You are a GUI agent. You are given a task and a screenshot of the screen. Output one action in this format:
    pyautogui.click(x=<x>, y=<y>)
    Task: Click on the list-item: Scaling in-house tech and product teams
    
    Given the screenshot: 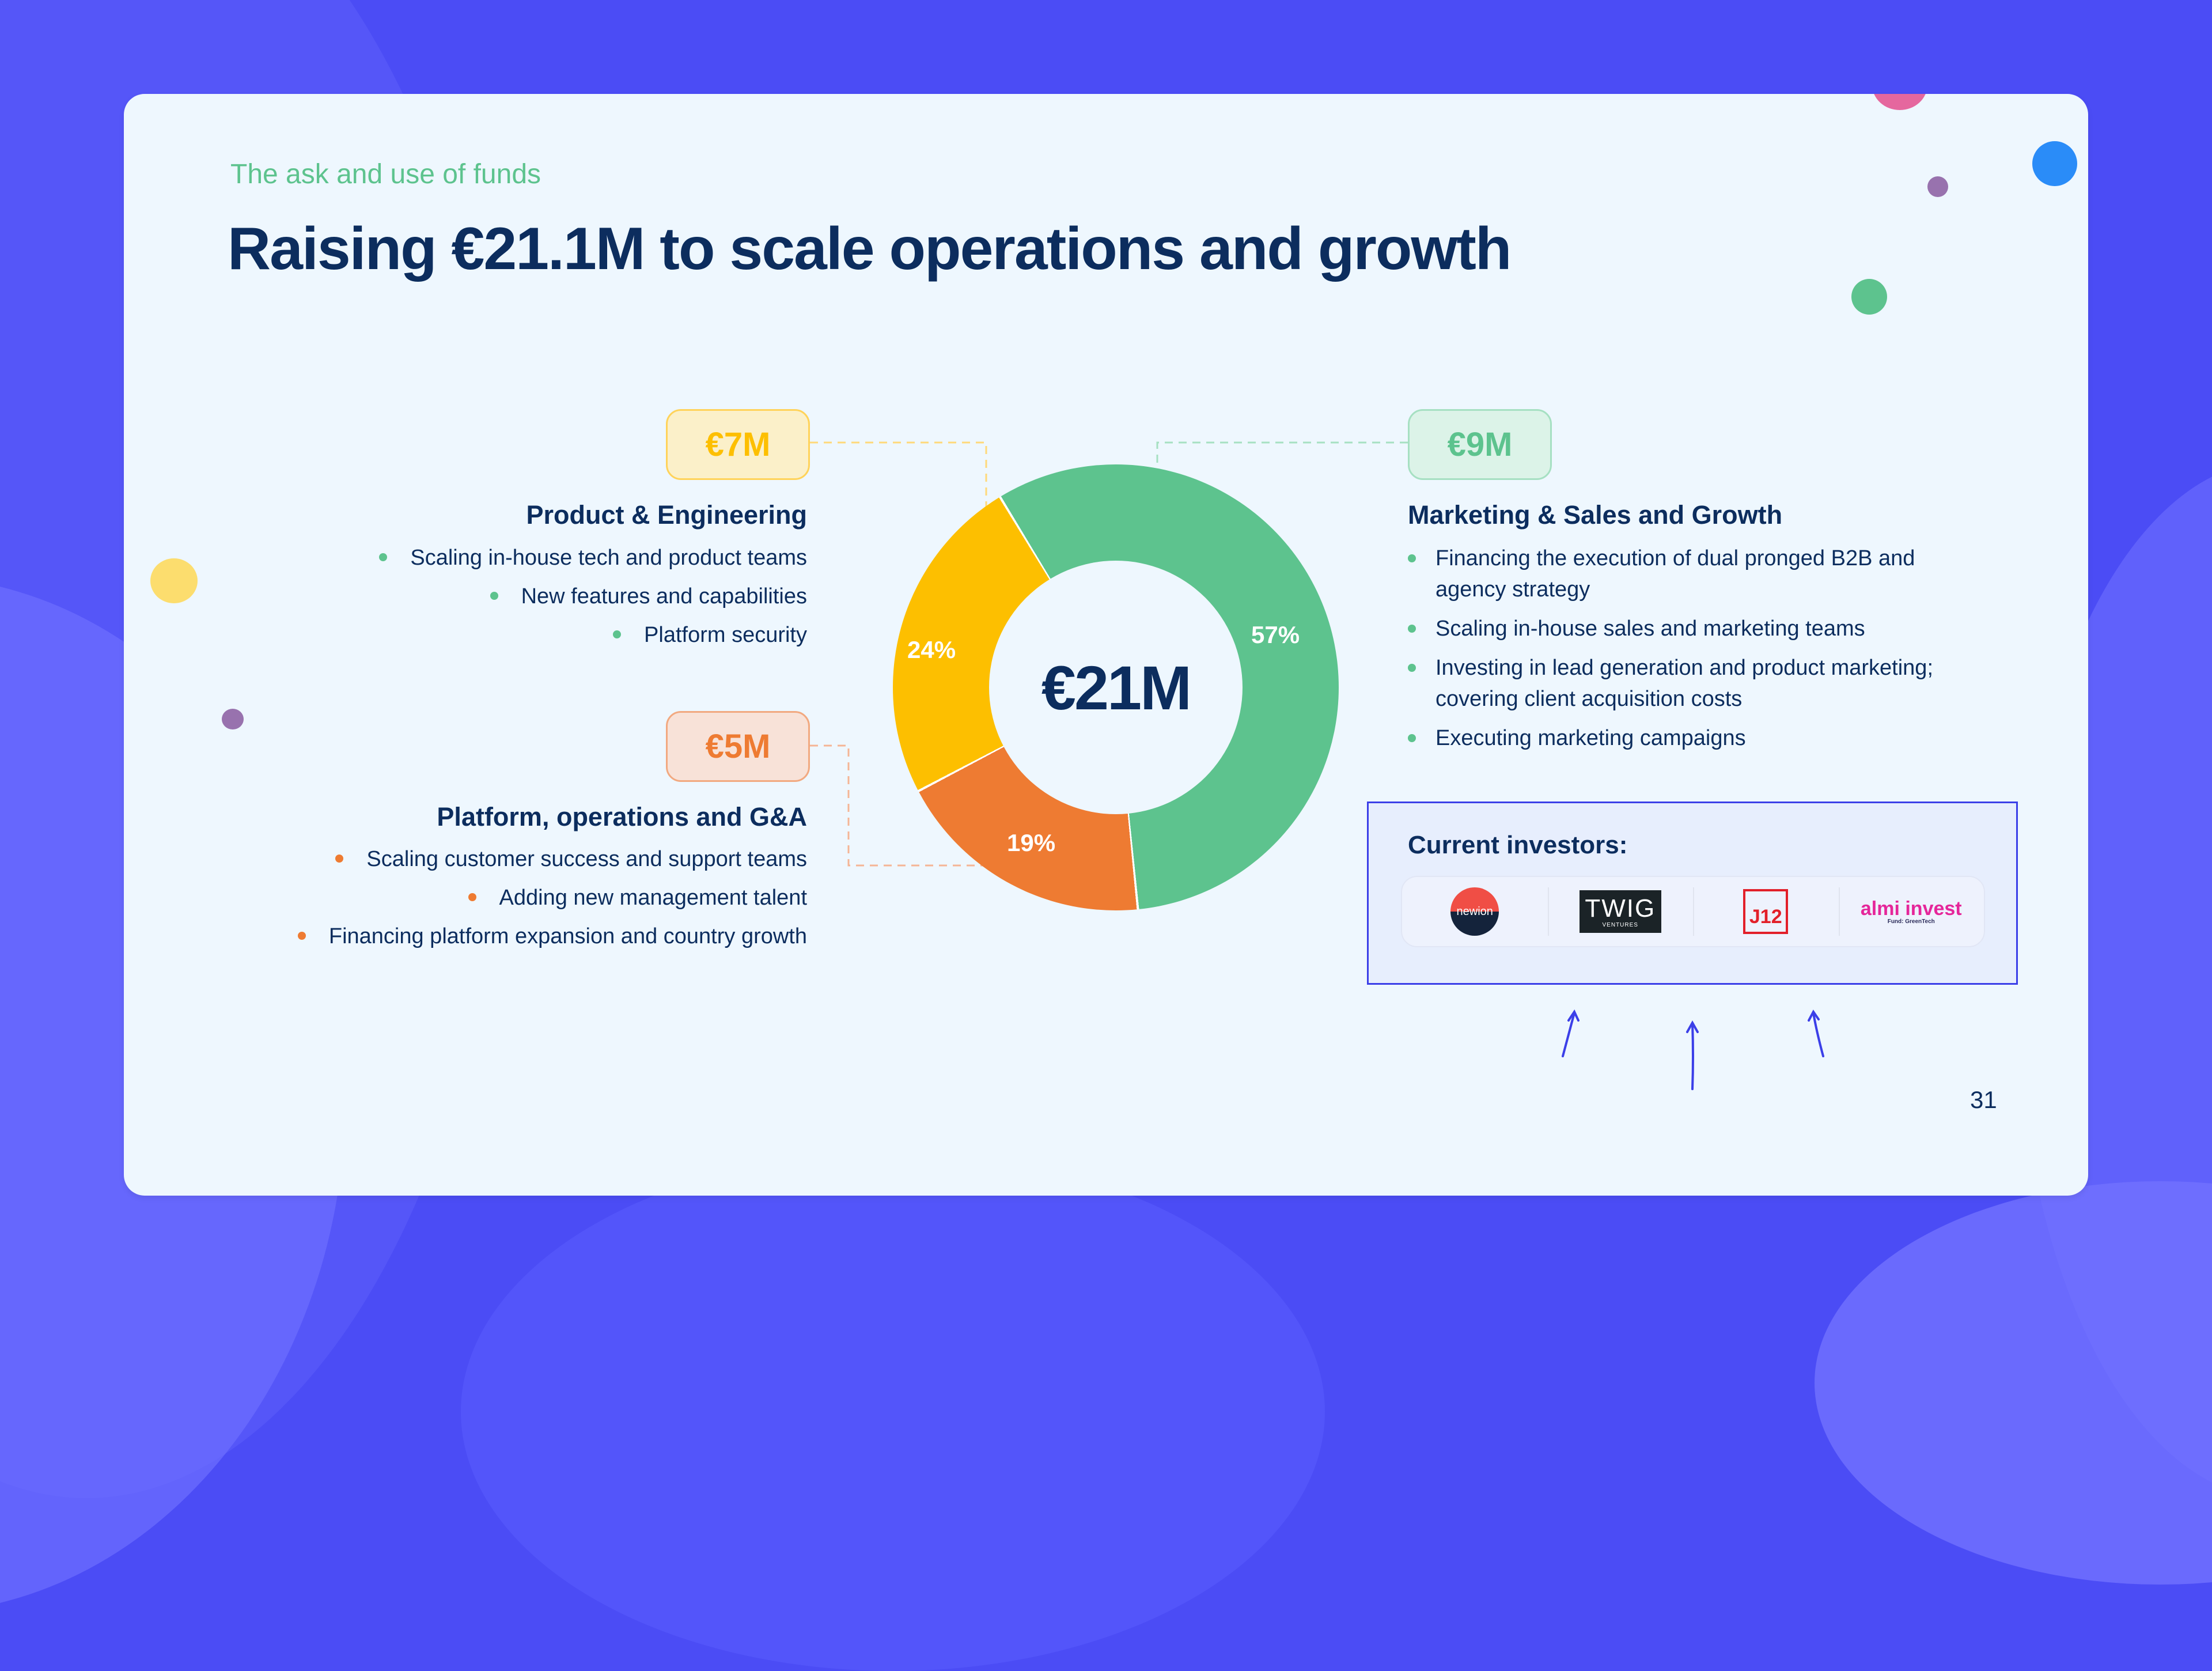 What is the action you would take?
    pyautogui.click(x=593, y=558)
    